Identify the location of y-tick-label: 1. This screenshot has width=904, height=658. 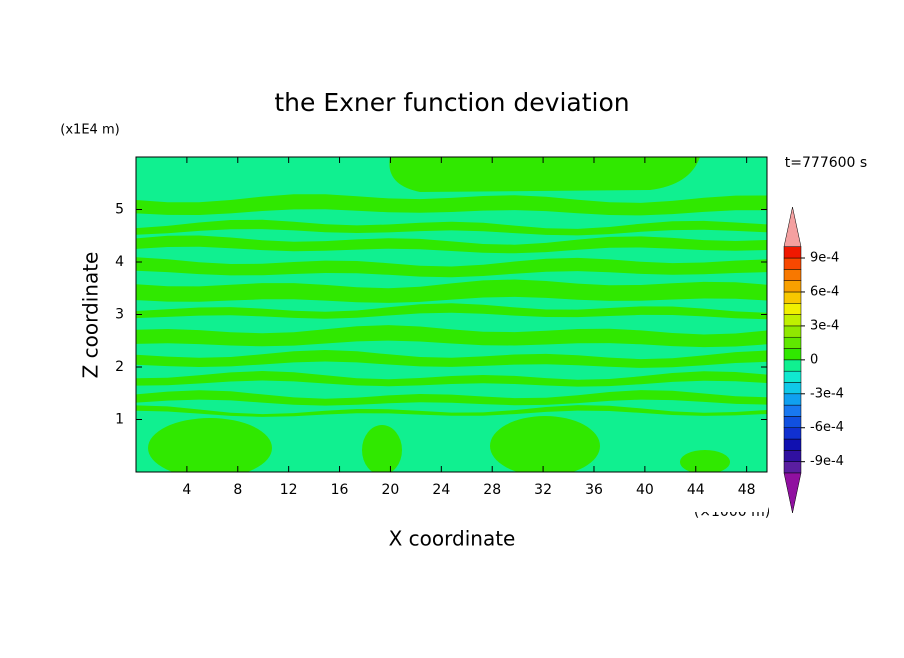
(119, 420).